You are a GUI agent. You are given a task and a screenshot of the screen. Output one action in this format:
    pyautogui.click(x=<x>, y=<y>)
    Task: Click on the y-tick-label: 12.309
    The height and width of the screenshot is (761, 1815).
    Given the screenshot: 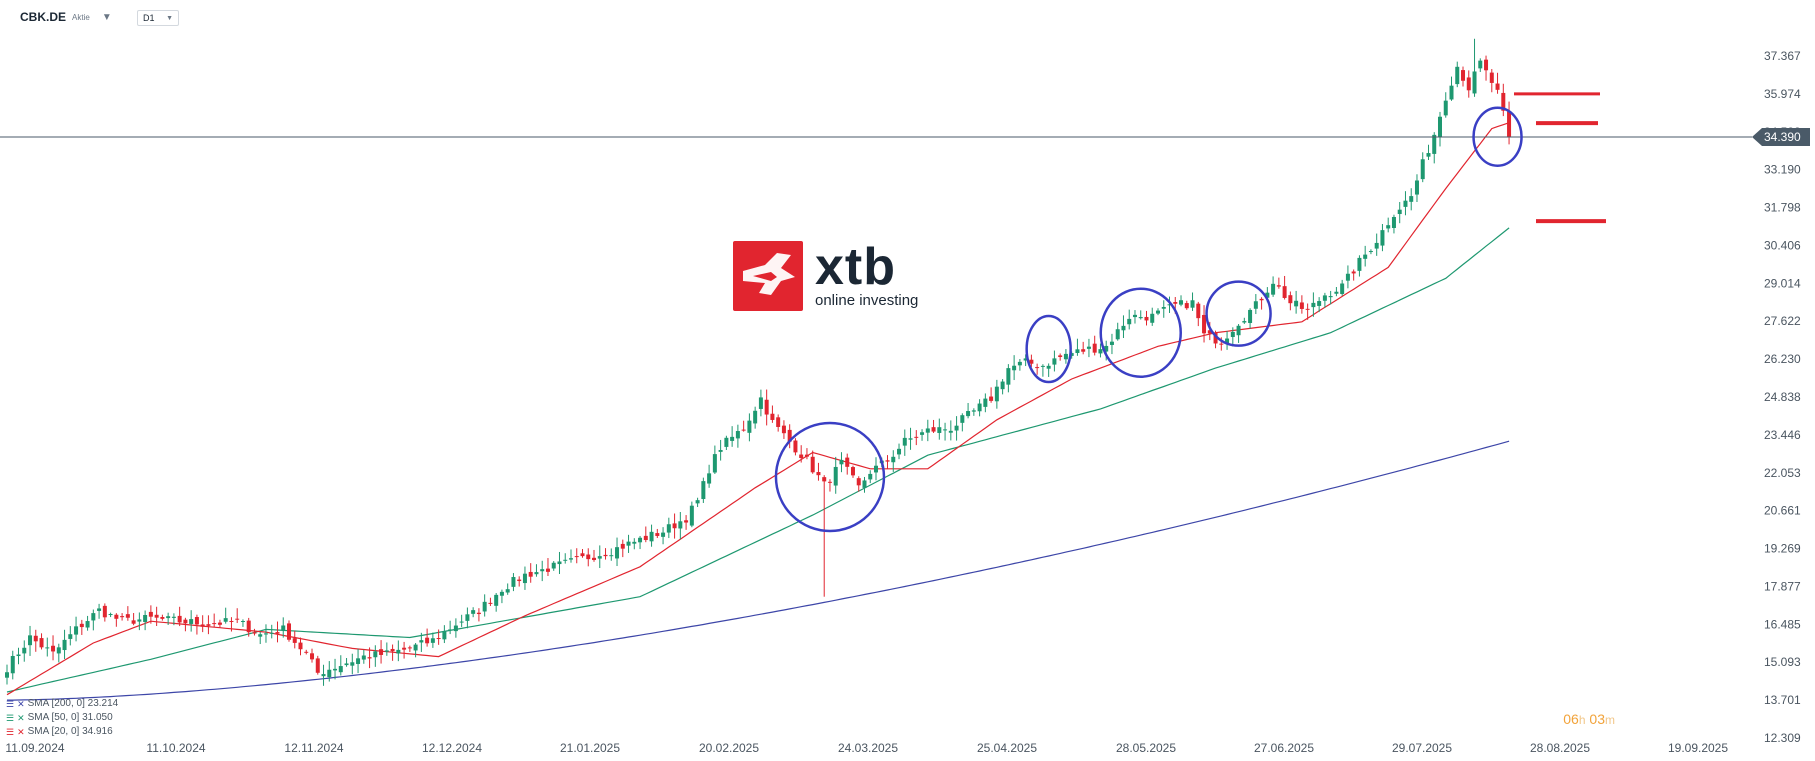 What is the action you would take?
    pyautogui.click(x=1782, y=738)
    